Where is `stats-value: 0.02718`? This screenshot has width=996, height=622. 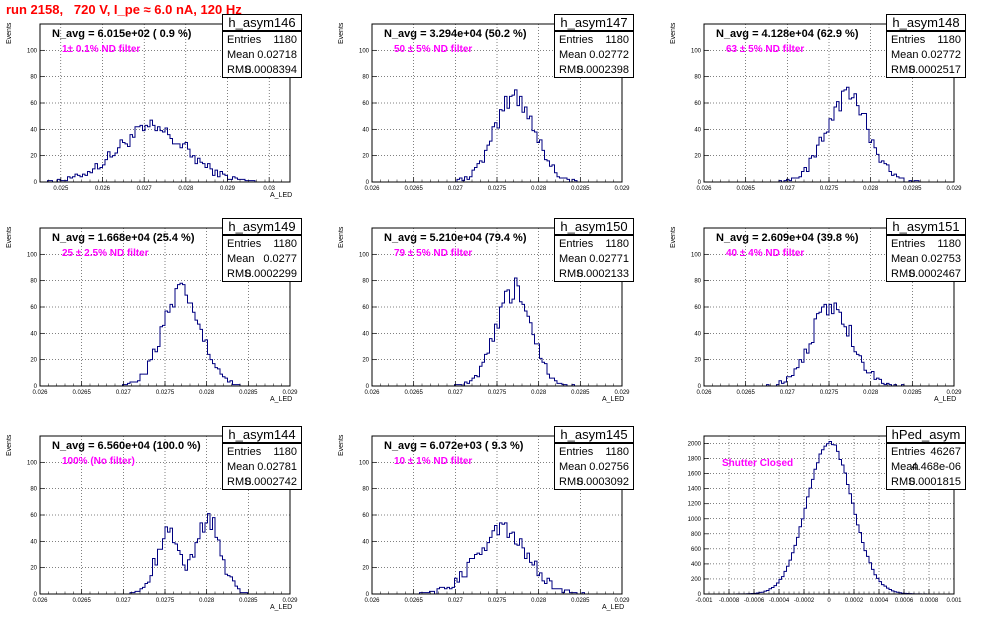 stats-value: 0.02718 is located at coordinates (277, 55).